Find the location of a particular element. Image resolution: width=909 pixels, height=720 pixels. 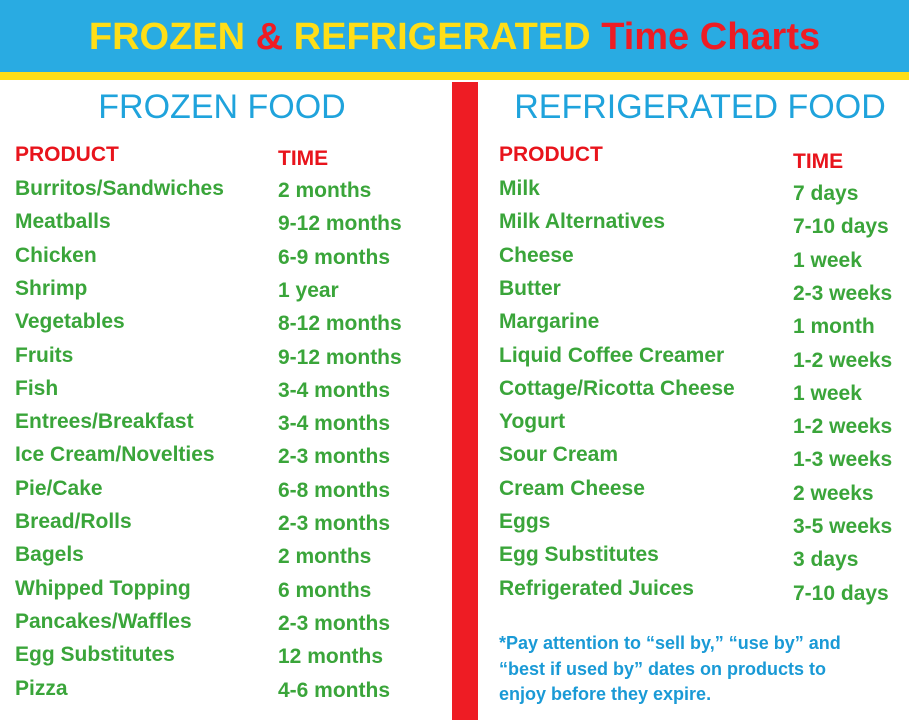

storage-time: 8-12 months is located at coordinates (340, 324).